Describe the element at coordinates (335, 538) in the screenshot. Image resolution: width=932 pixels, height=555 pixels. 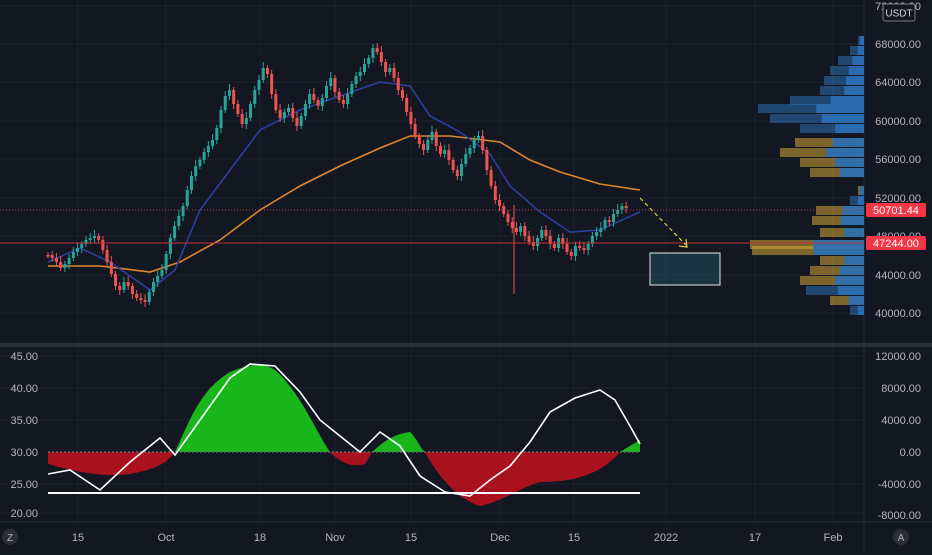
I see `time-axis-label: Nov` at that location.